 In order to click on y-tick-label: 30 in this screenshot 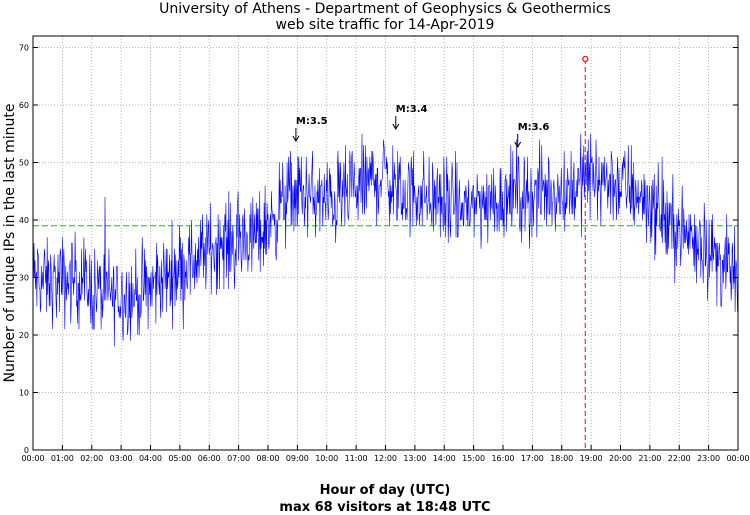, I will do `click(24, 278)`.